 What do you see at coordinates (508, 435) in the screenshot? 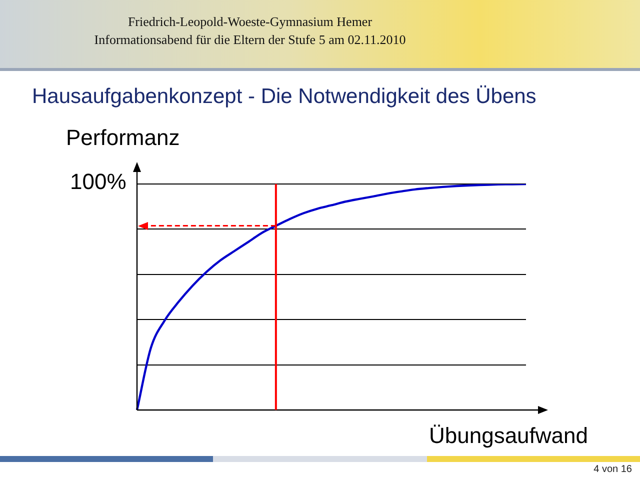
I see `x-axis-title: Übungsaufwand` at bounding box center [508, 435].